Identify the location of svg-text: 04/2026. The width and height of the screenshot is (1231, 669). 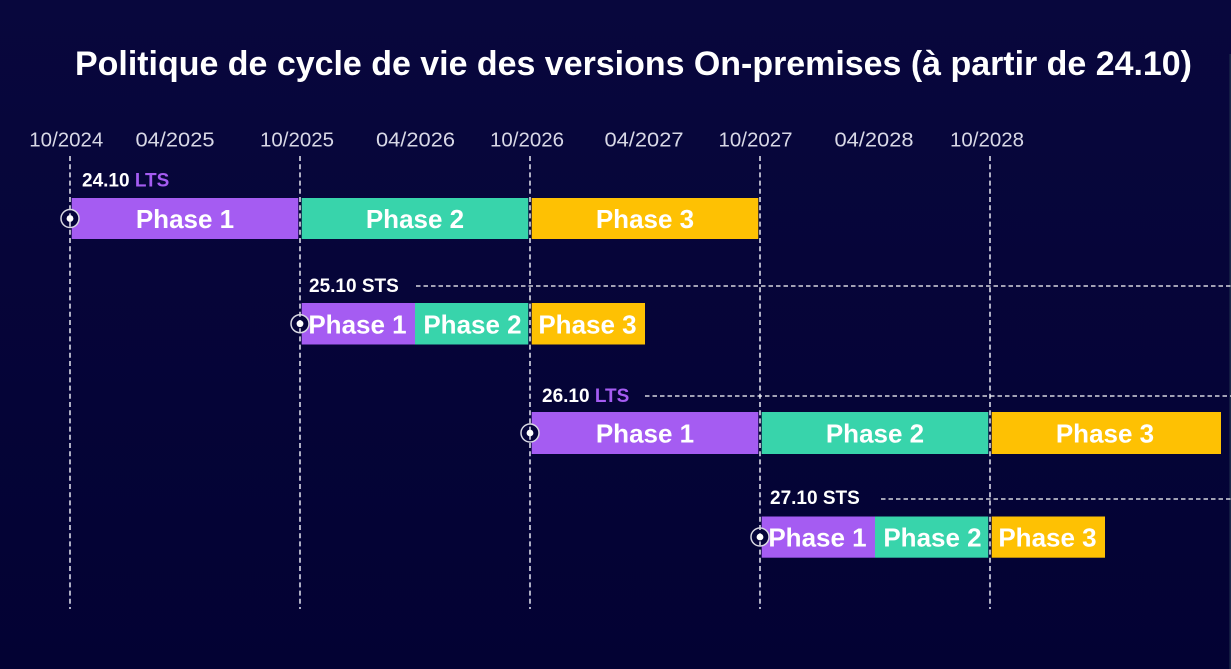
(415, 141).